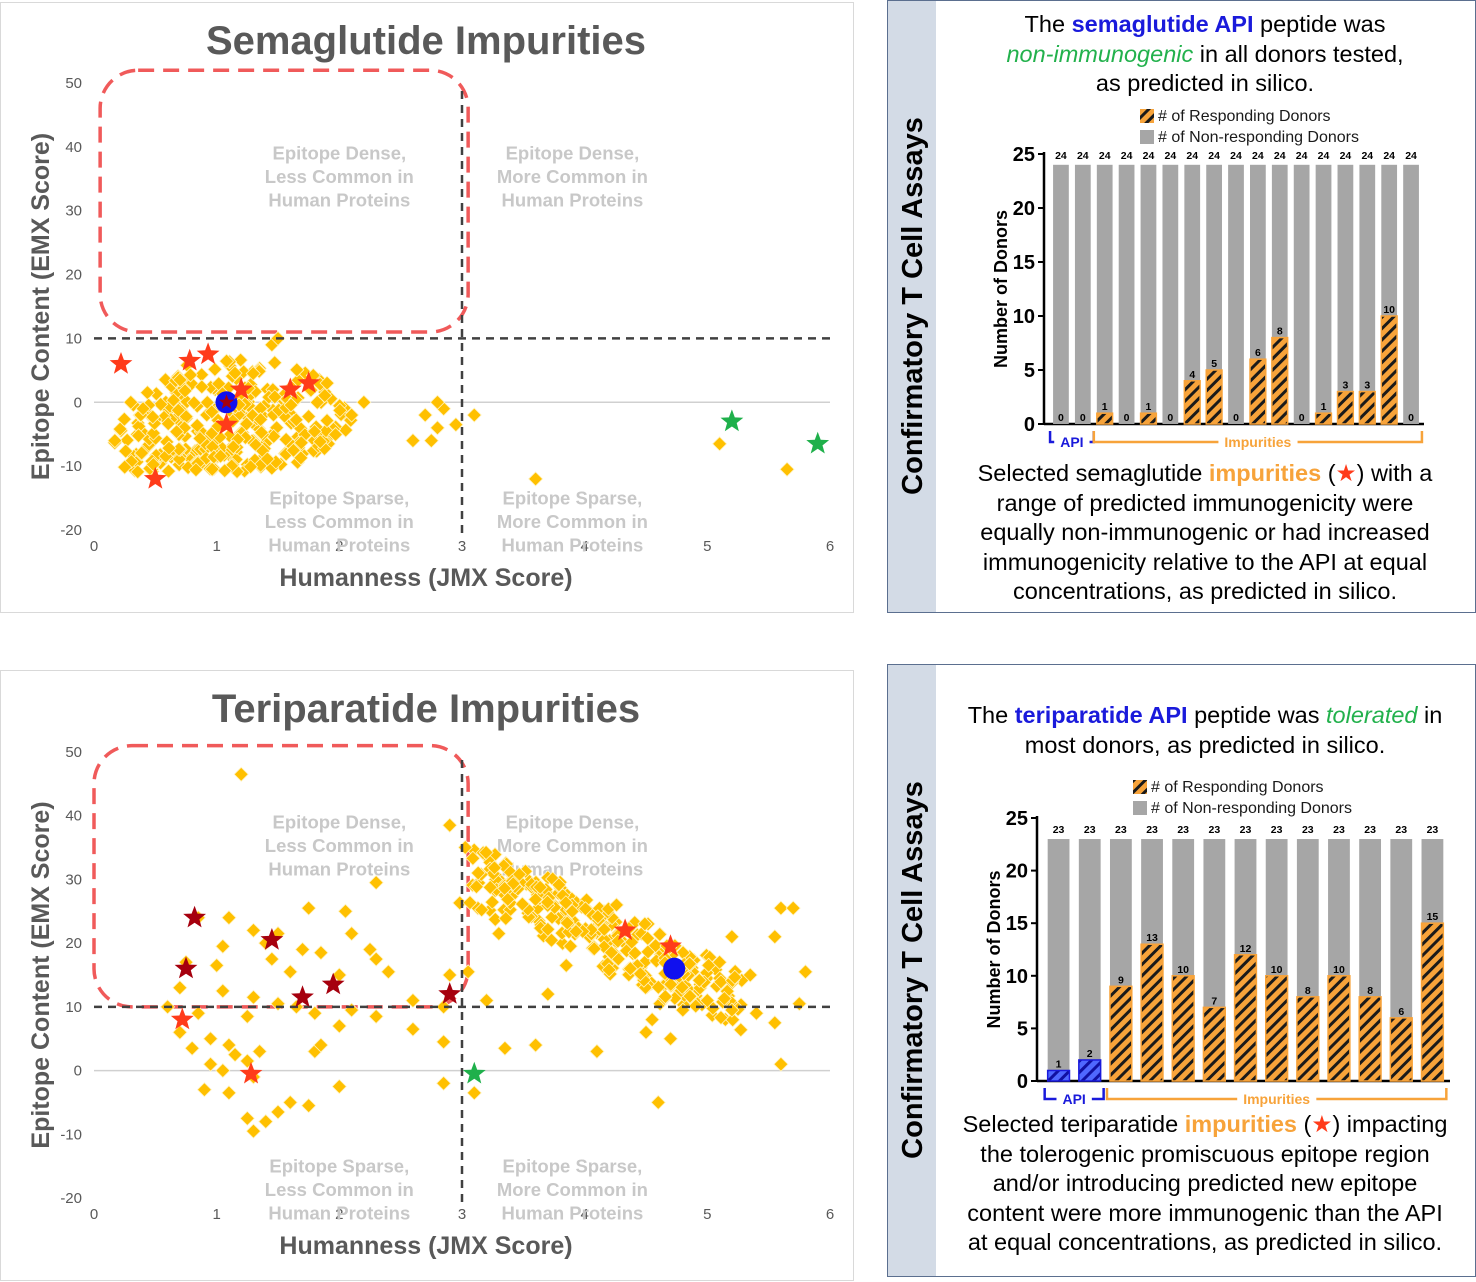  What do you see at coordinates (1024, 155) in the screenshot?
I see `y-tick-label: 25` at bounding box center [1024, 155].